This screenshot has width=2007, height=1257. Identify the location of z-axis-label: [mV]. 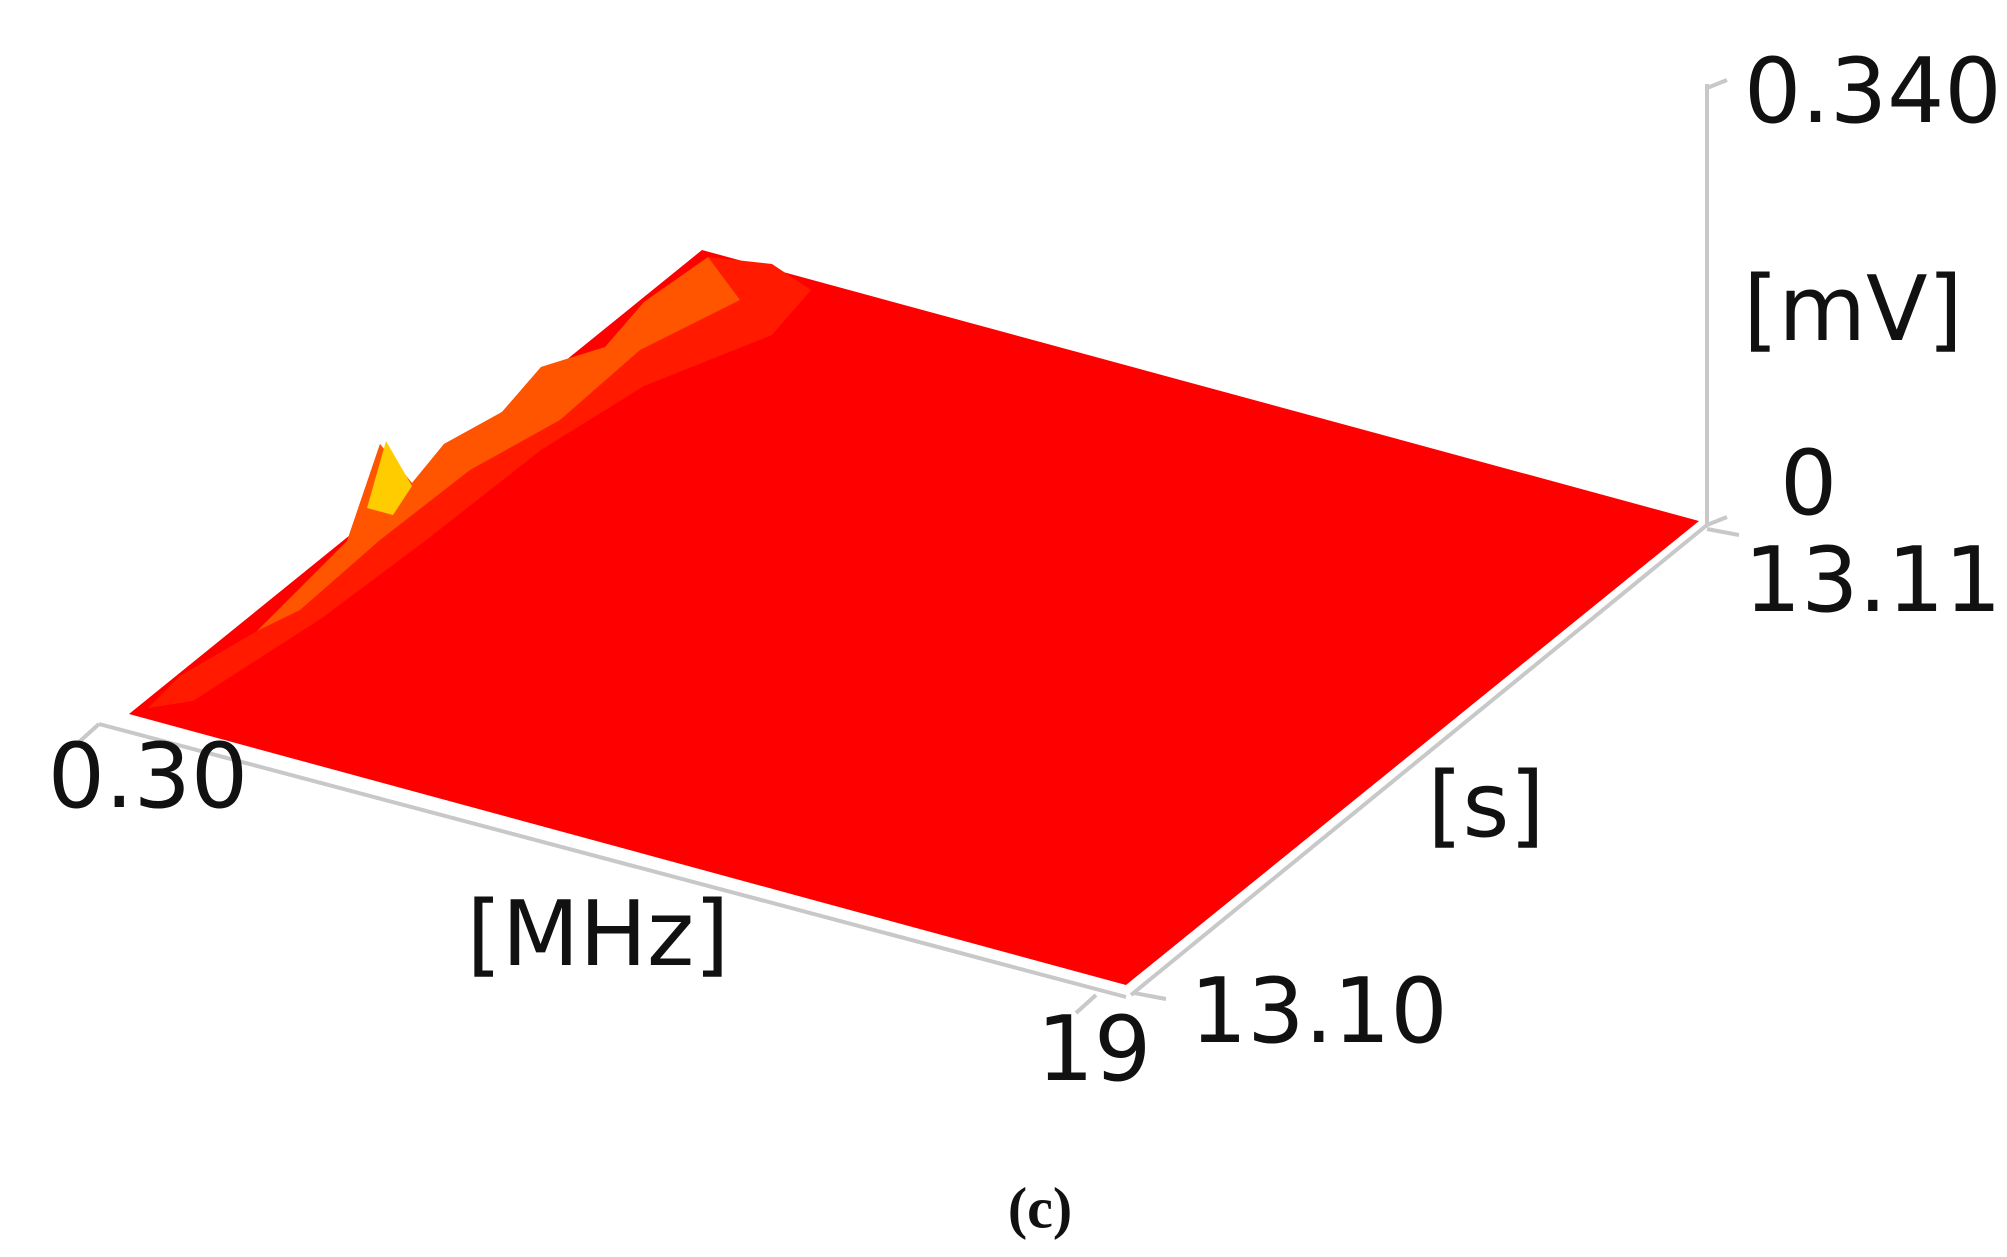
(1852, 309).